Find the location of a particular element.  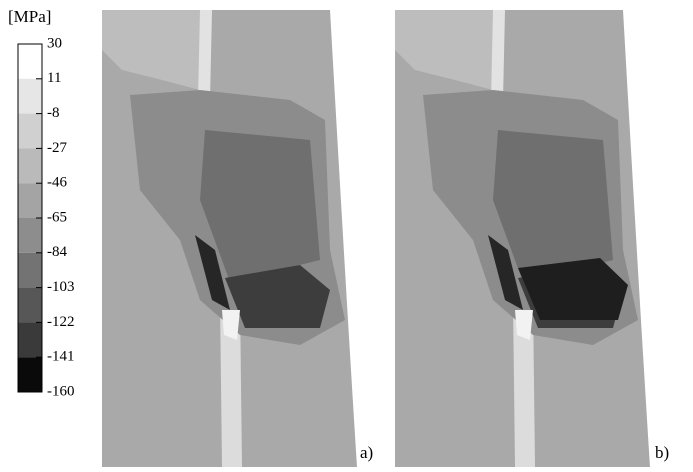

colorbar: 30 11 -8 -27 -46 -65 -84 -103 -122 -141 -160 is located at coordinates (46, 217).